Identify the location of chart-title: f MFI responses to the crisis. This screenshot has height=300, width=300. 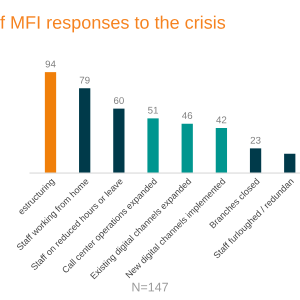
(113, 24).